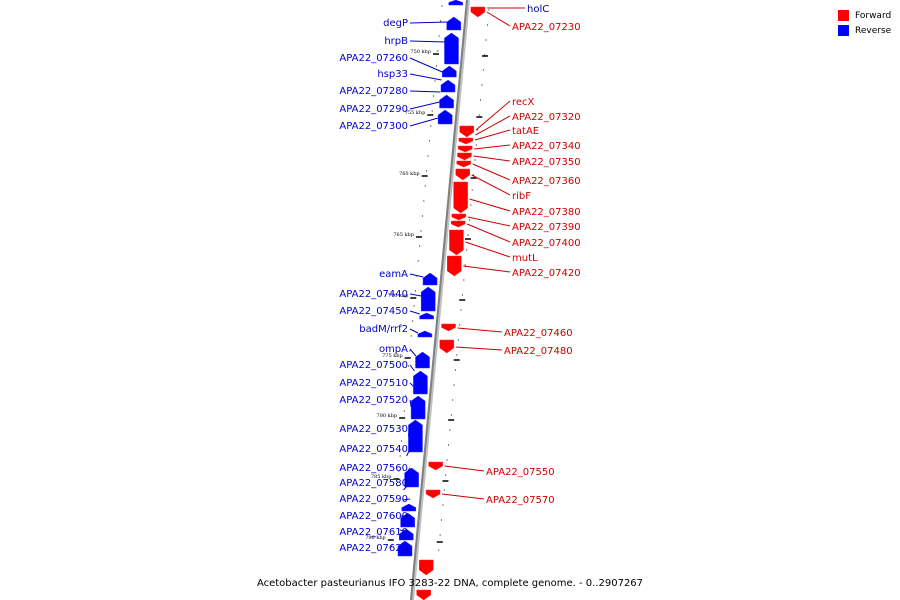 Image resolution: width=900 pixels, height=600 pixels. I want to click on legend: Forward Reverse, so click(864, 23).